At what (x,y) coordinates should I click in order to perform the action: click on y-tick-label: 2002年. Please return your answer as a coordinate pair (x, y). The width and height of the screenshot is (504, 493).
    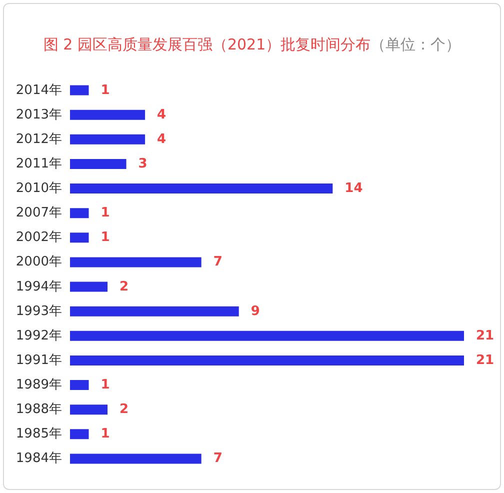
    Looking at the image, I should click on (39, 238).